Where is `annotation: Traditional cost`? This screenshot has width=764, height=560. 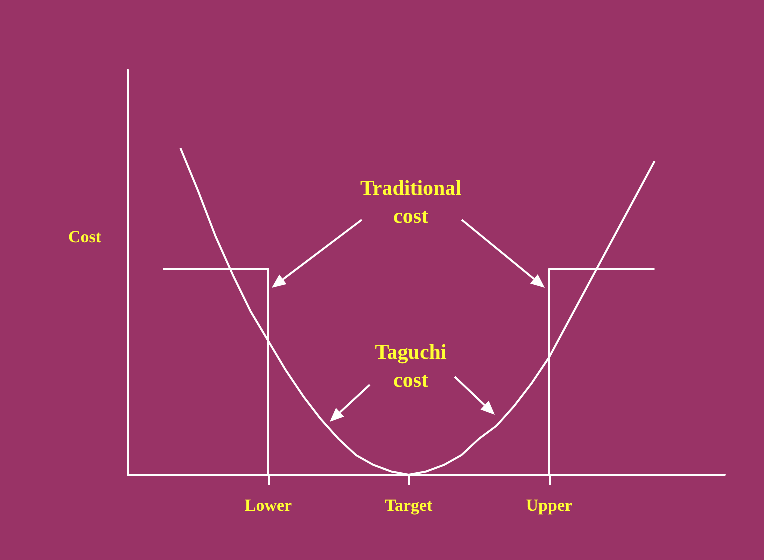
annotation: Traditional cost is located at coordinates (411, 202).